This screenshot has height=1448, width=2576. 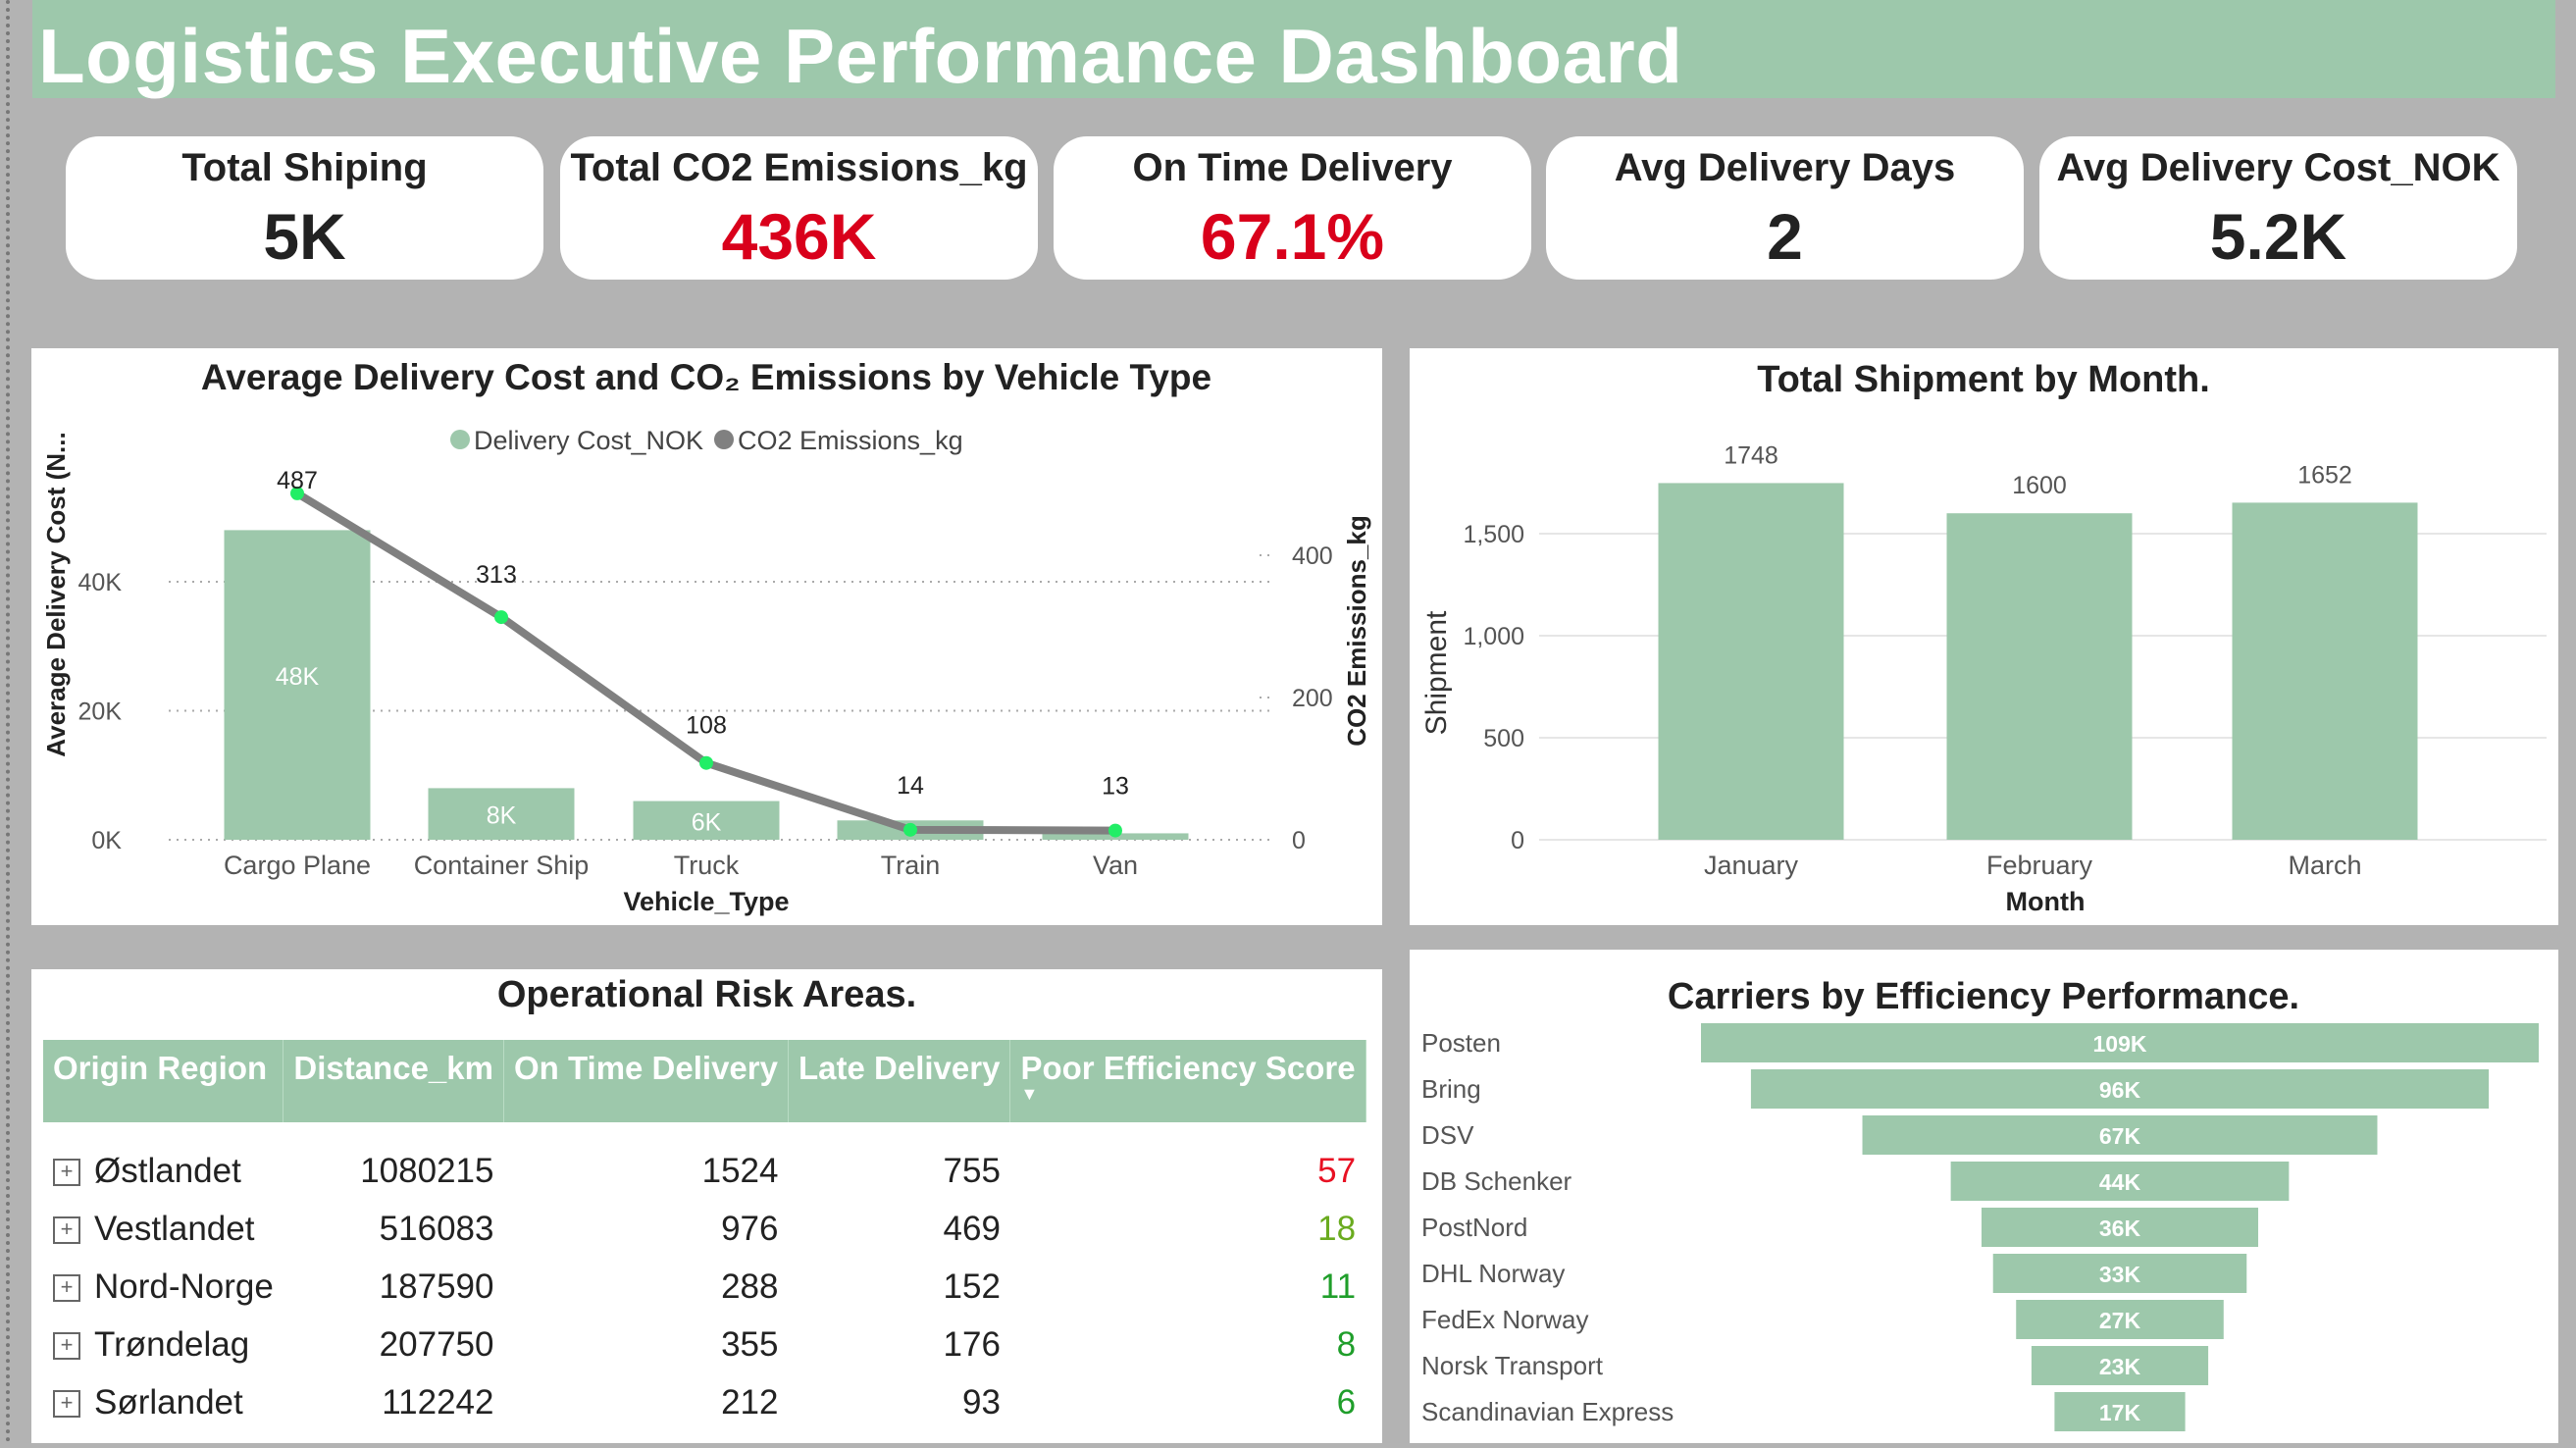 I want to click on funnel-data-label: 109K, so click(x=2120, y=1044).